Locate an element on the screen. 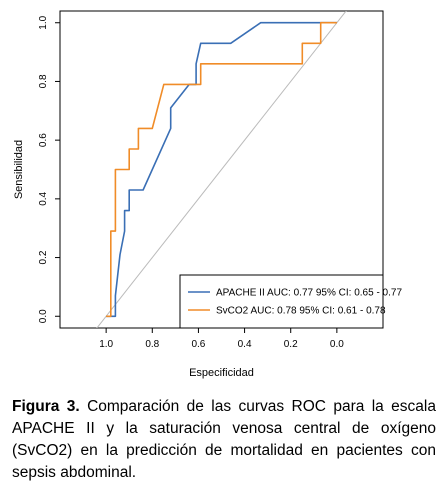  legend-box is located at coordinates (281, 301).